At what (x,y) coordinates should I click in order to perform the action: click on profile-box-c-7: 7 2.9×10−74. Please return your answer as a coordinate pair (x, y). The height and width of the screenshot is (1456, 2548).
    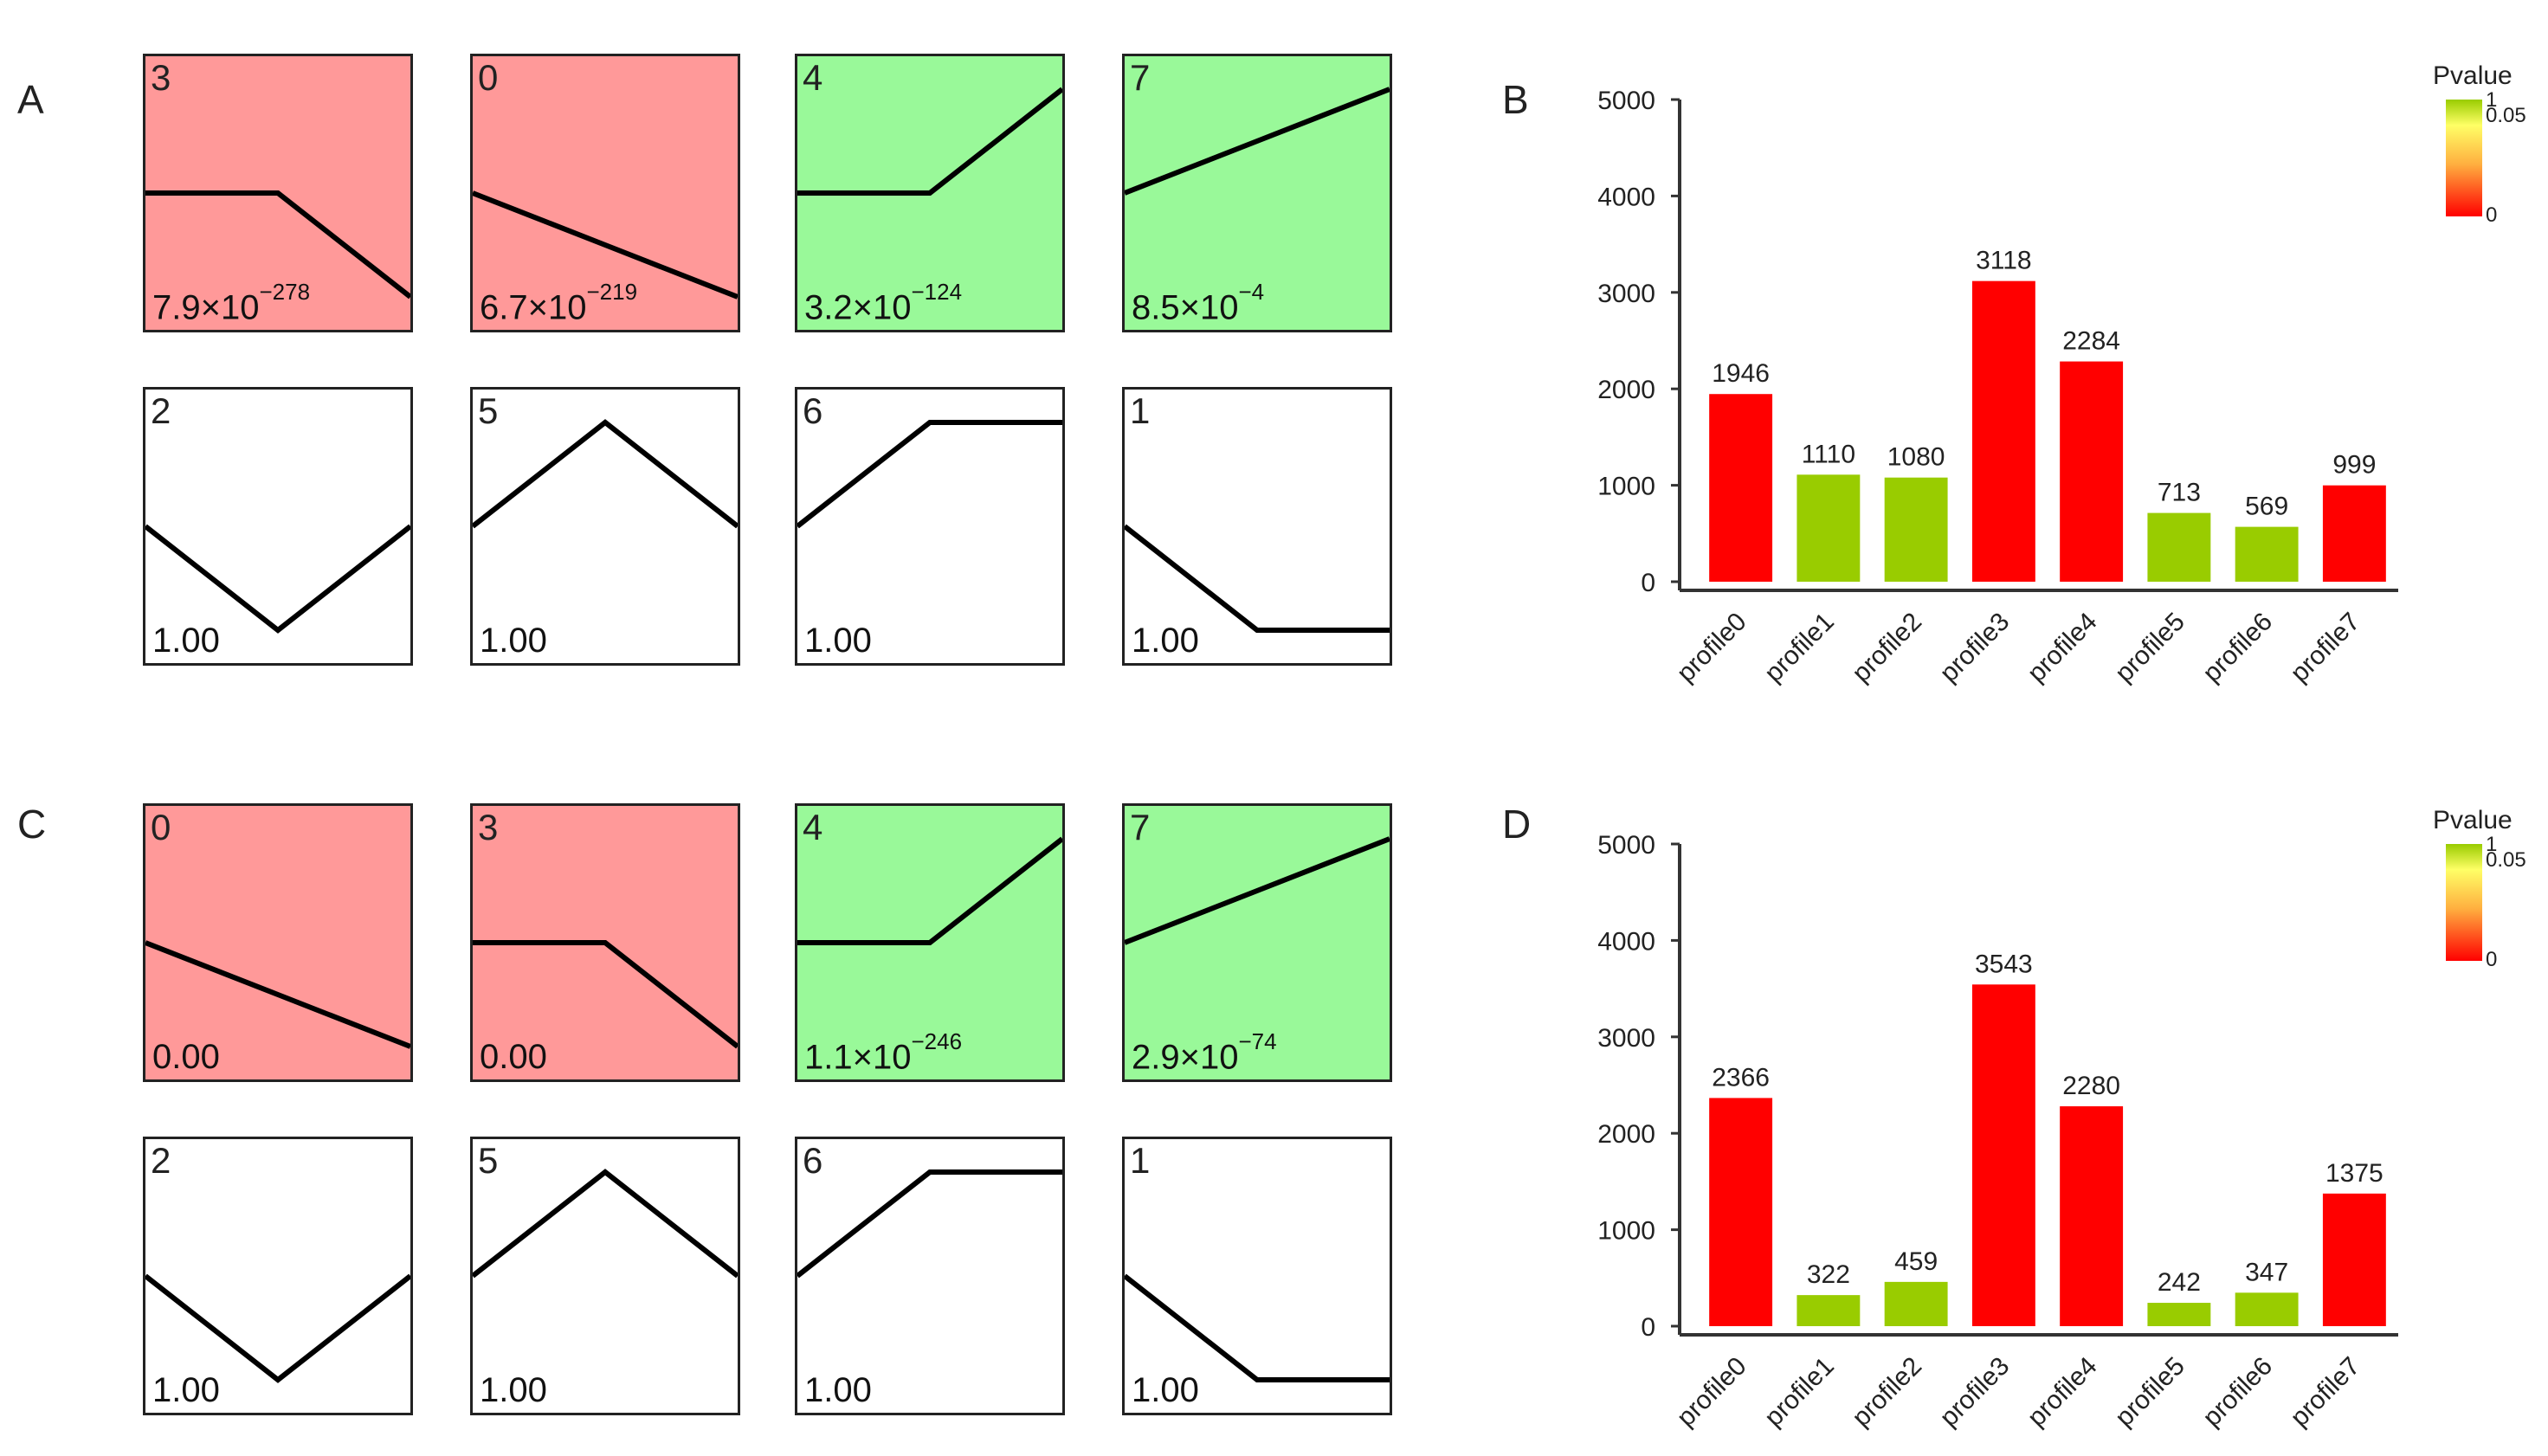
    Looking at the image, I should click on (1257, 942).